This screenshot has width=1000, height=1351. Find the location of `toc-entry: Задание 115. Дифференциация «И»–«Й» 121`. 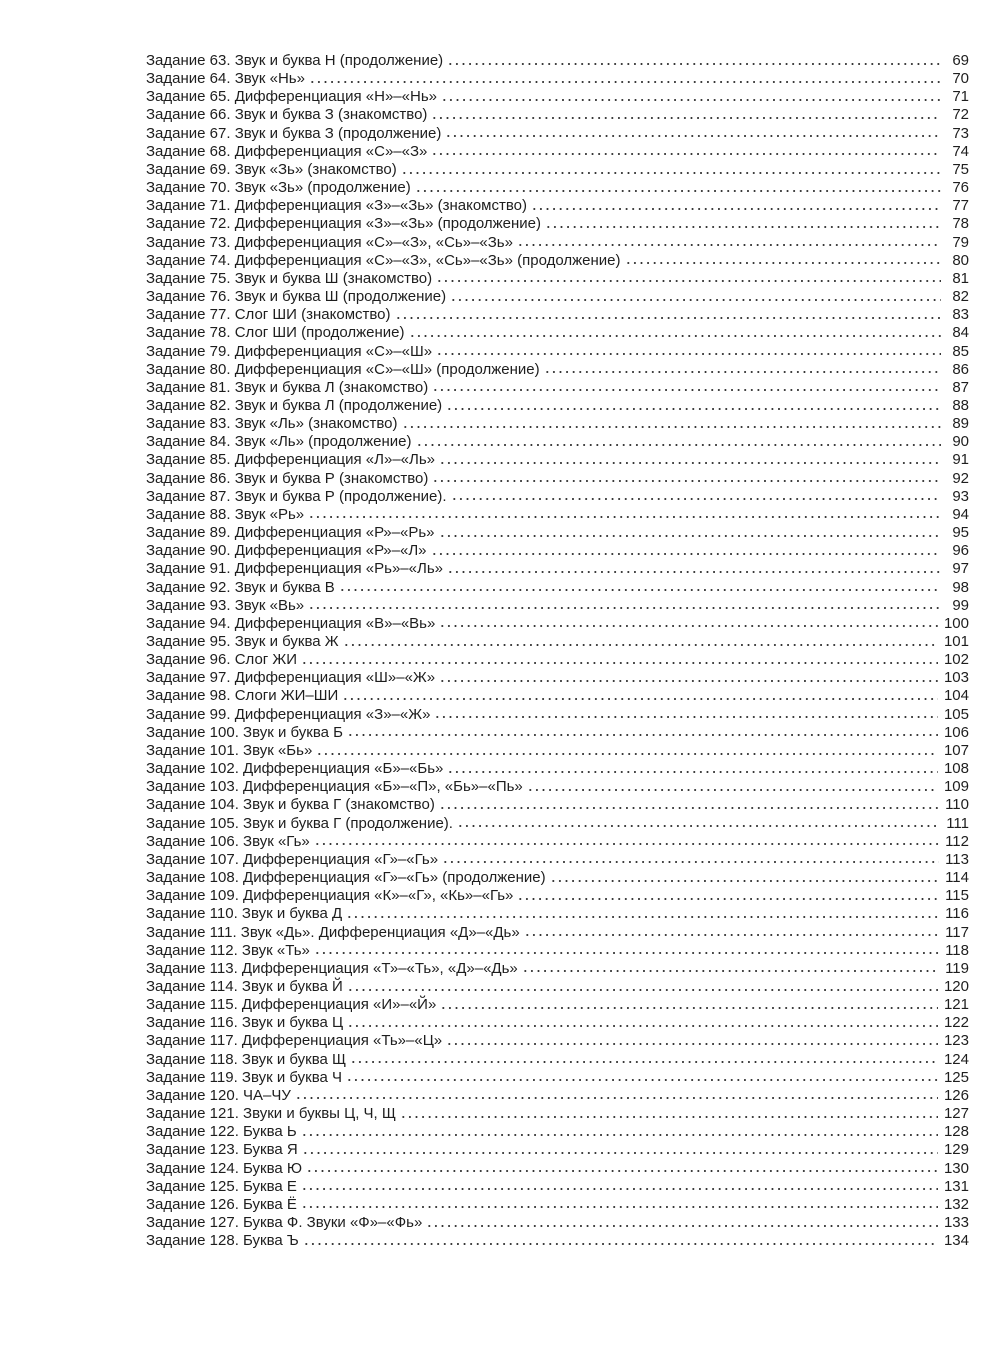

toc-entry: Задание 115. Дифференциация «И»–«Й» 121 is located at coordinates (557, 1005).